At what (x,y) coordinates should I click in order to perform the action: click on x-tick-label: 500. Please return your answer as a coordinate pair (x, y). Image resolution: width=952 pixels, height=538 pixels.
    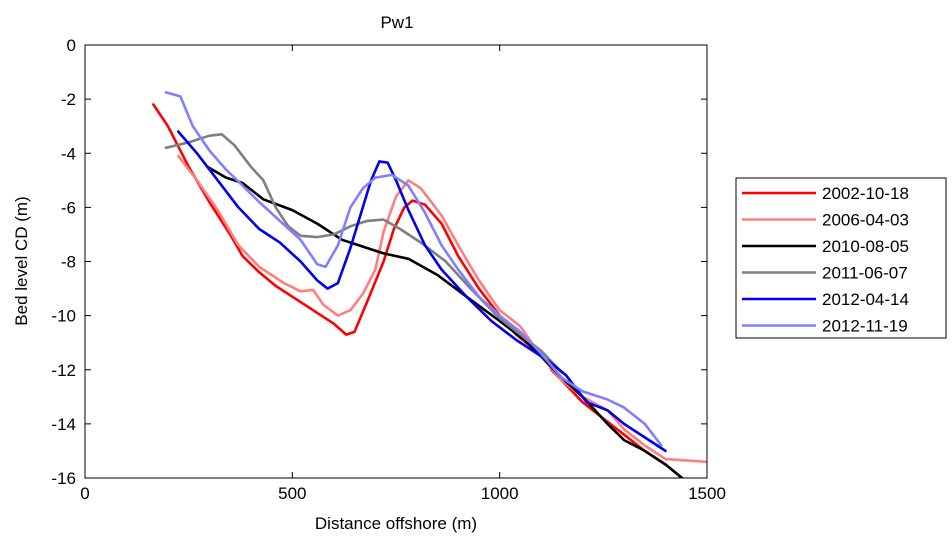
    Looking at the image, I should click on (292, 493).